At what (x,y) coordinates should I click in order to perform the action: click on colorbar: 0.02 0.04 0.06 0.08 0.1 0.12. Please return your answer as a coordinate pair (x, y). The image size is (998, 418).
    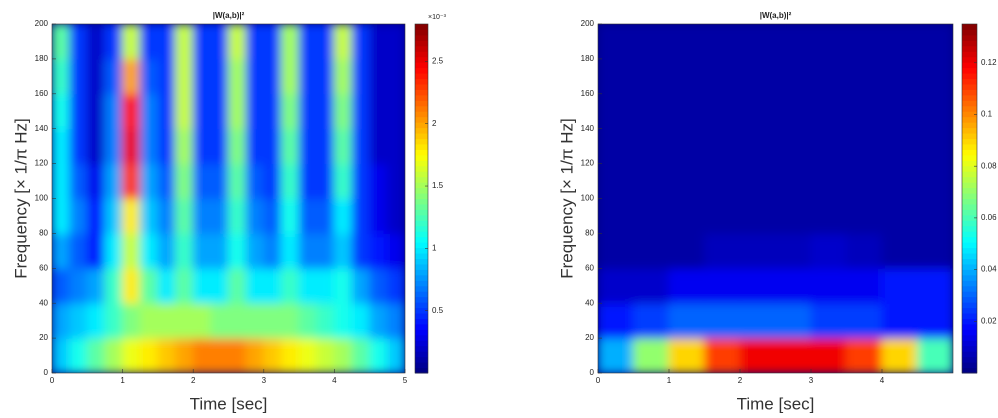
    Looking at the image, I should click on (979, 198).